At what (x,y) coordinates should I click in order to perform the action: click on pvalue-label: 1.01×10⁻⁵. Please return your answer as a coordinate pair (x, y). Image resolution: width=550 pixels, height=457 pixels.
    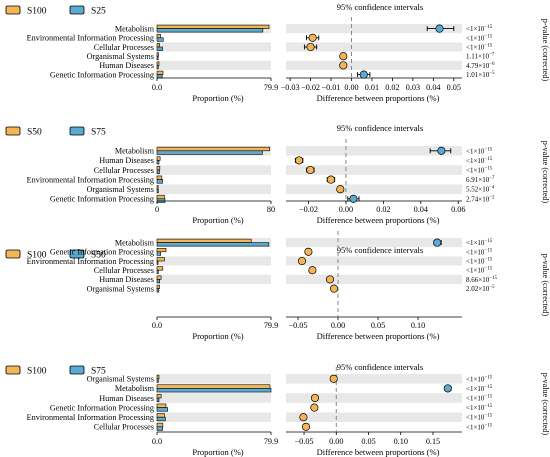
    Looking at the image, I should click on (480, 75).